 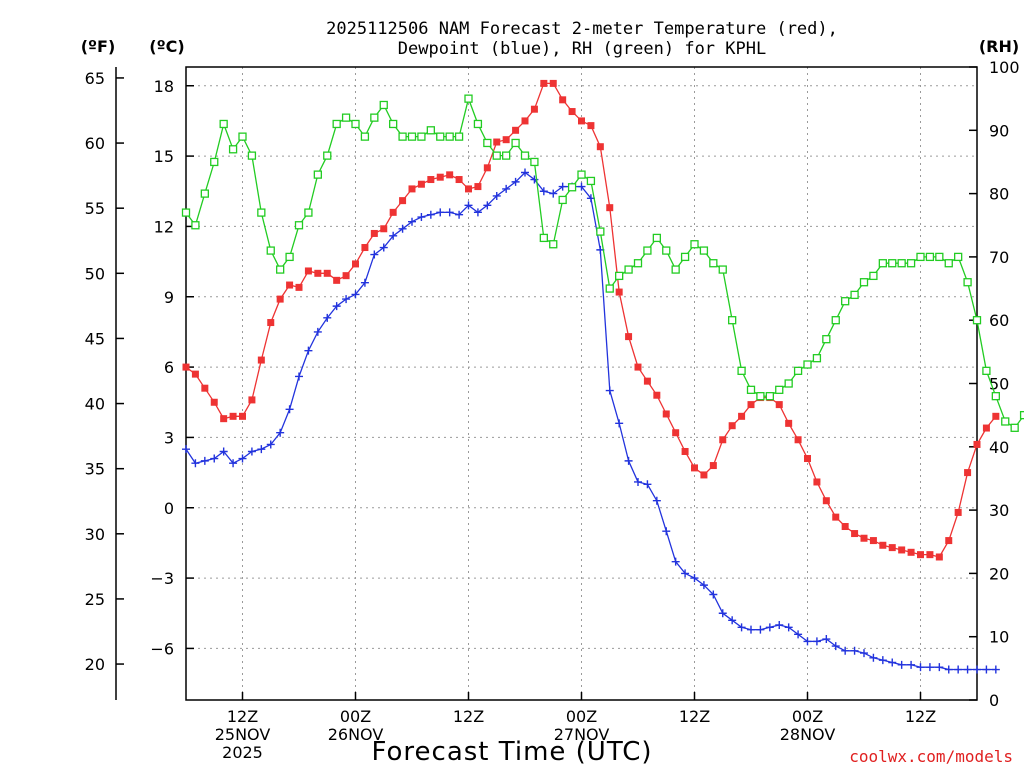 I want to click on x-tick-label: 27NOV, so click(x=582, y=734).